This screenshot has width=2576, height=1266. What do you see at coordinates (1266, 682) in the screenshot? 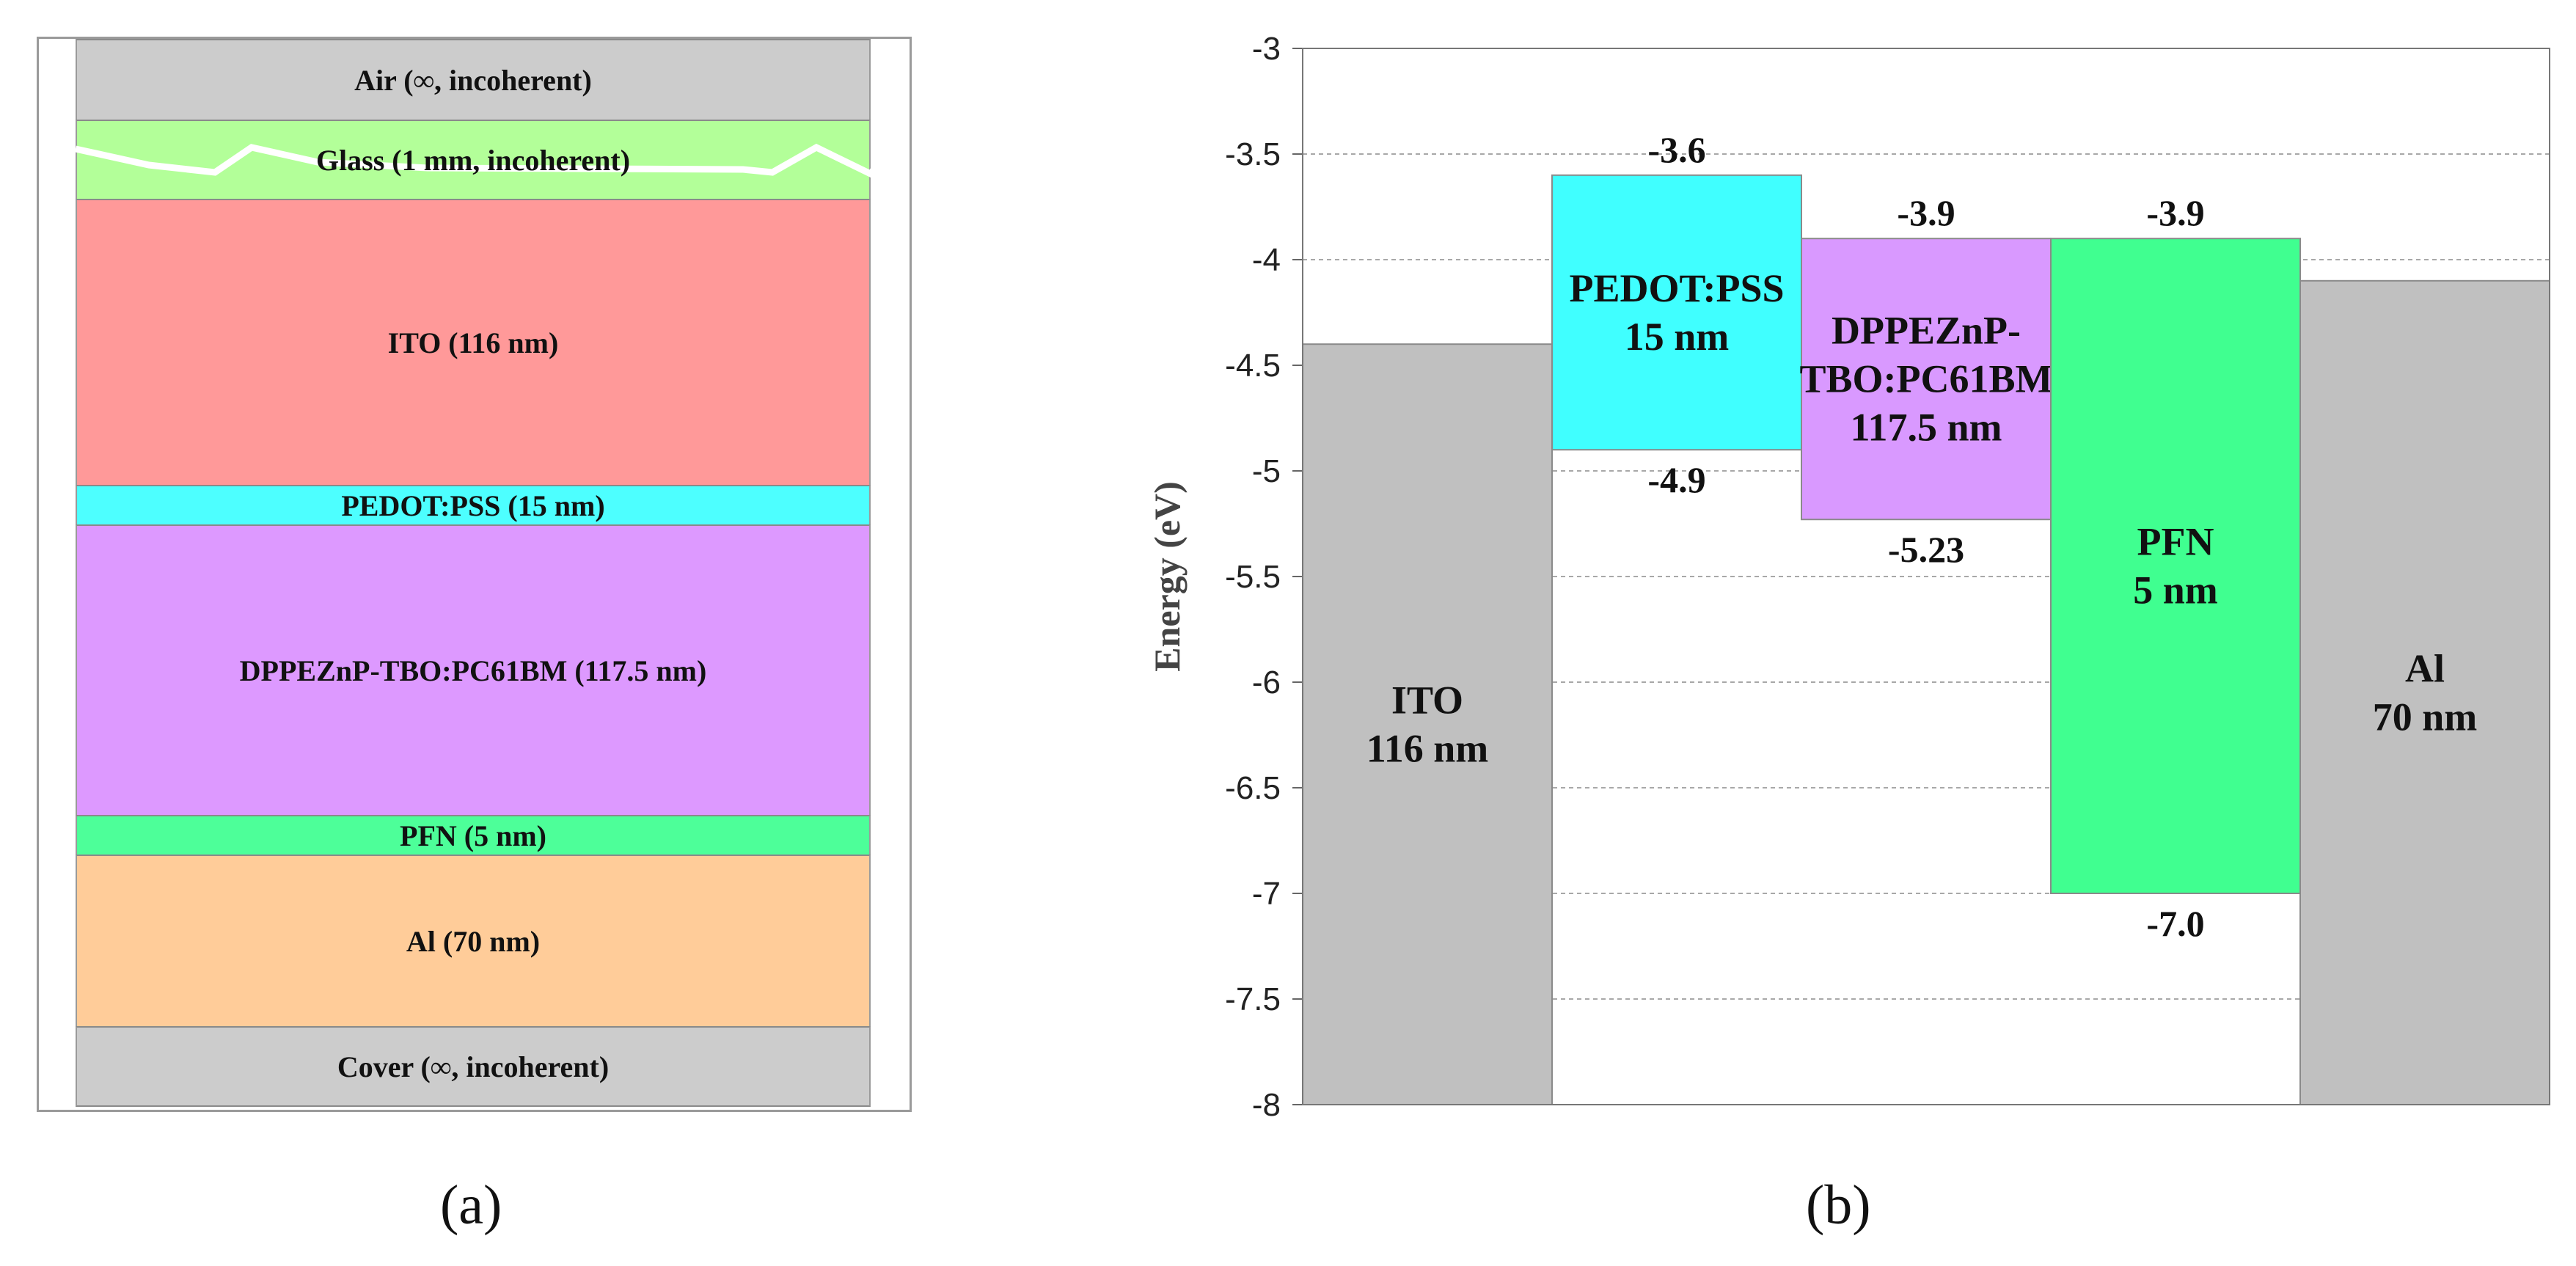
I see `y-tick-label: -6` at bounding box center [1266, 682].